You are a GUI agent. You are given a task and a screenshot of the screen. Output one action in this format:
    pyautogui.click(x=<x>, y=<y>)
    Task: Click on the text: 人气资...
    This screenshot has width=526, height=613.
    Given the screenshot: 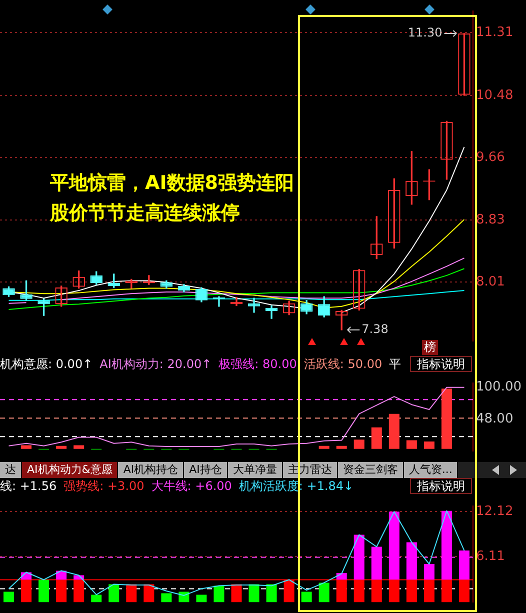 What is the action you would take?
    pyautogui.click(x=431, y=470)
    